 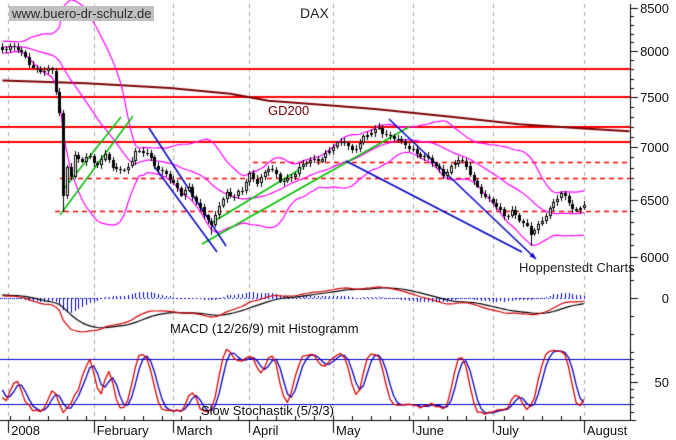 What do you see at coordinates (654, 147) in the screenshot?
I see `price-tick-label: 7000` at bounding box center [654, 147].